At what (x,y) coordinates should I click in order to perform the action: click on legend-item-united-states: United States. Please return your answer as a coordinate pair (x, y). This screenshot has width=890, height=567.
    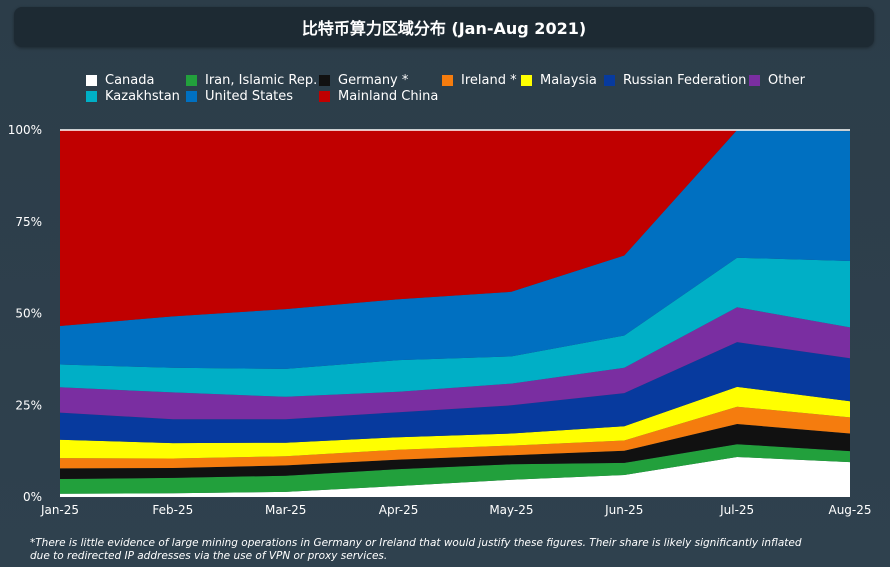
    Looking at the image, I should click on (239, 96).